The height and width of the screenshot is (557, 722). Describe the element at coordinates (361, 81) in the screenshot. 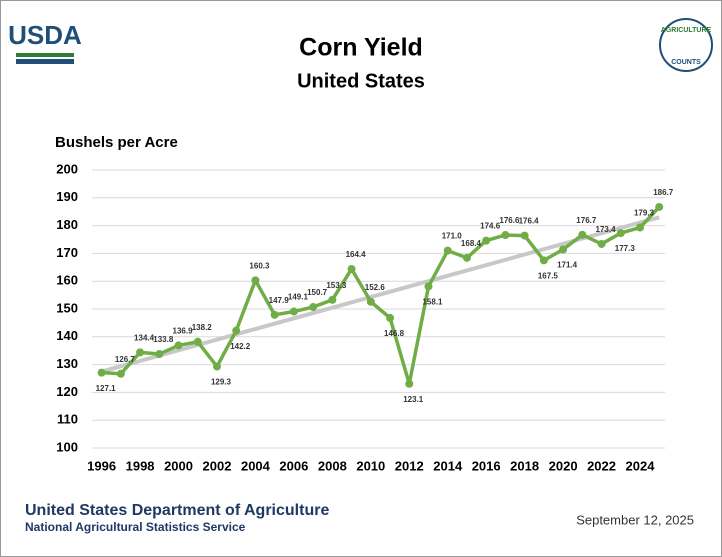

I see `chart-subtitle: United States` at that location.